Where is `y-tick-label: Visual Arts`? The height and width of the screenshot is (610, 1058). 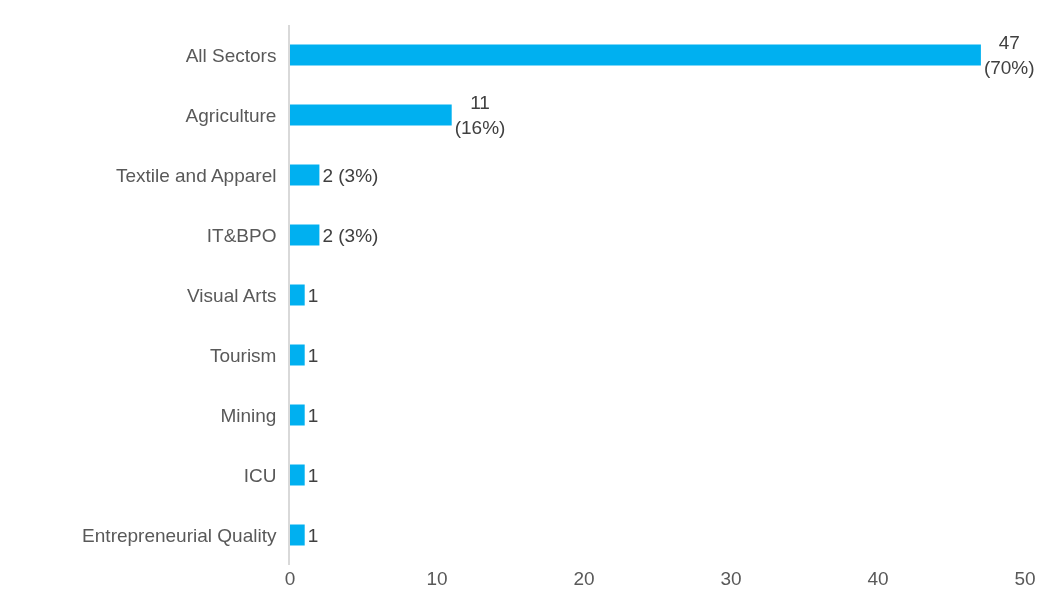 y-tick-label: Visual Arts is located at coordinates (232, 295).